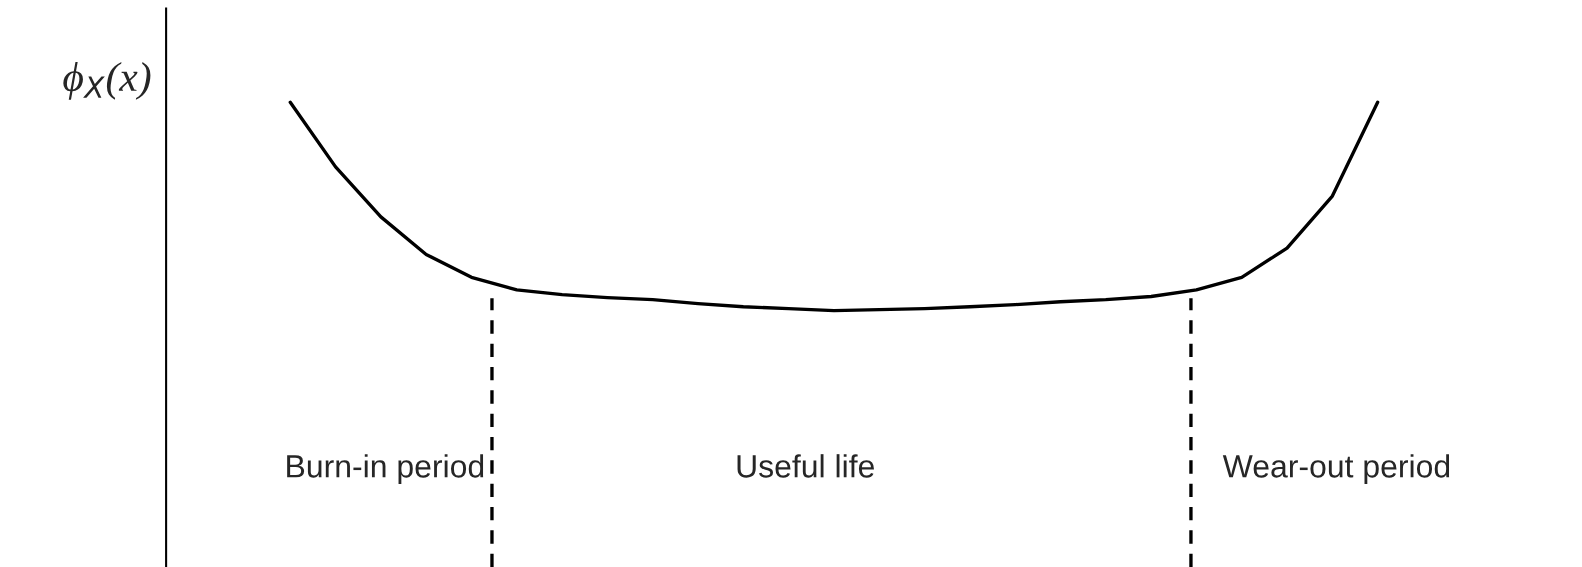  Describe the element at coordinates (805, 466) in the screenshot. I see `text: Useful life` at that location.